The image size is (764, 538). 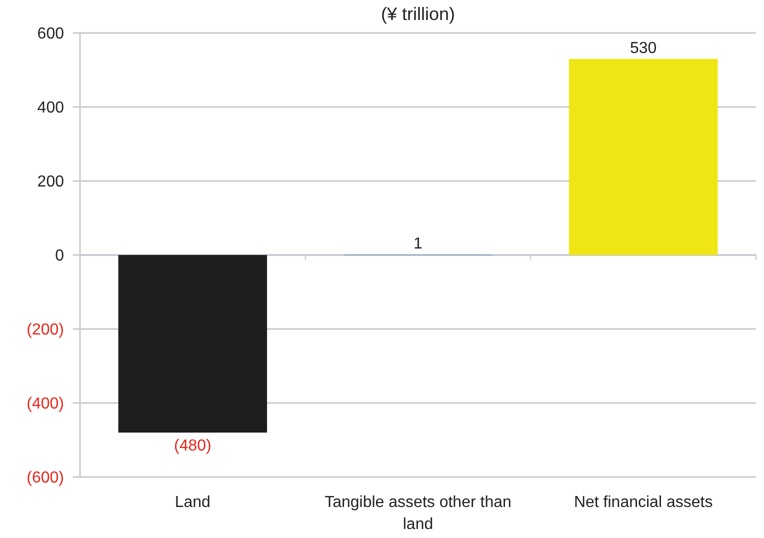 I want to click on y-tick-label: (200), so click(x=45, y=330).